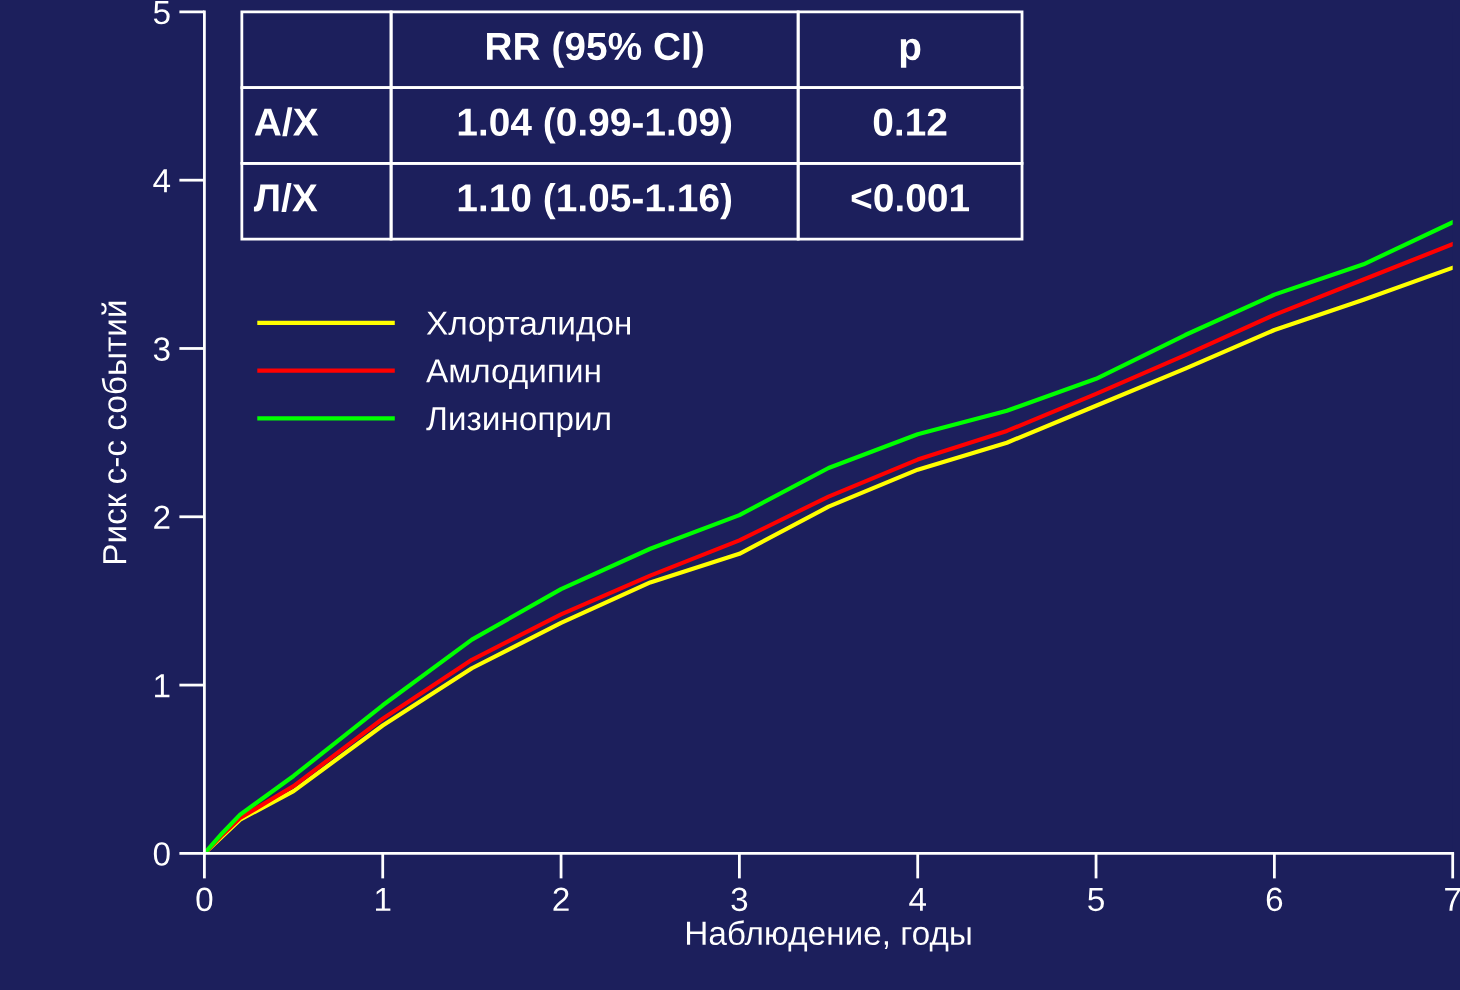  What do you see at coordinates (1274, 899) in the screenshot?
I see `x-tick-label: 6` at bounding box center [1274, 899].